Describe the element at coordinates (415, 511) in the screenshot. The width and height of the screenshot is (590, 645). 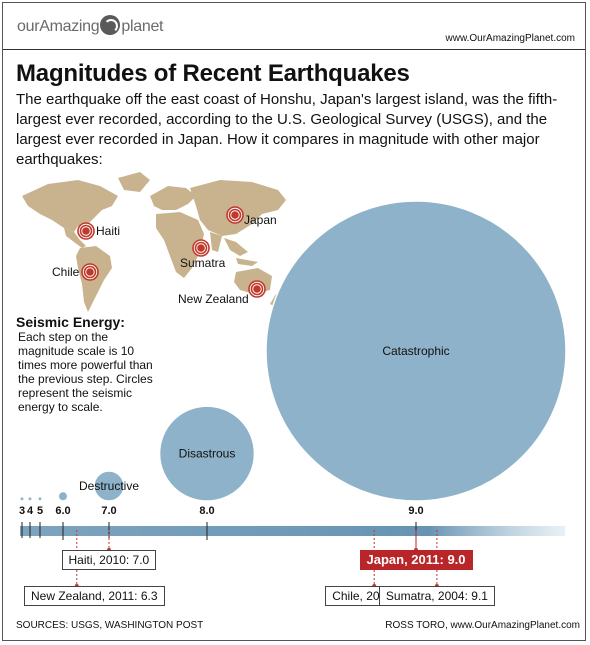
I see `tick-label: 9.0` at that location.